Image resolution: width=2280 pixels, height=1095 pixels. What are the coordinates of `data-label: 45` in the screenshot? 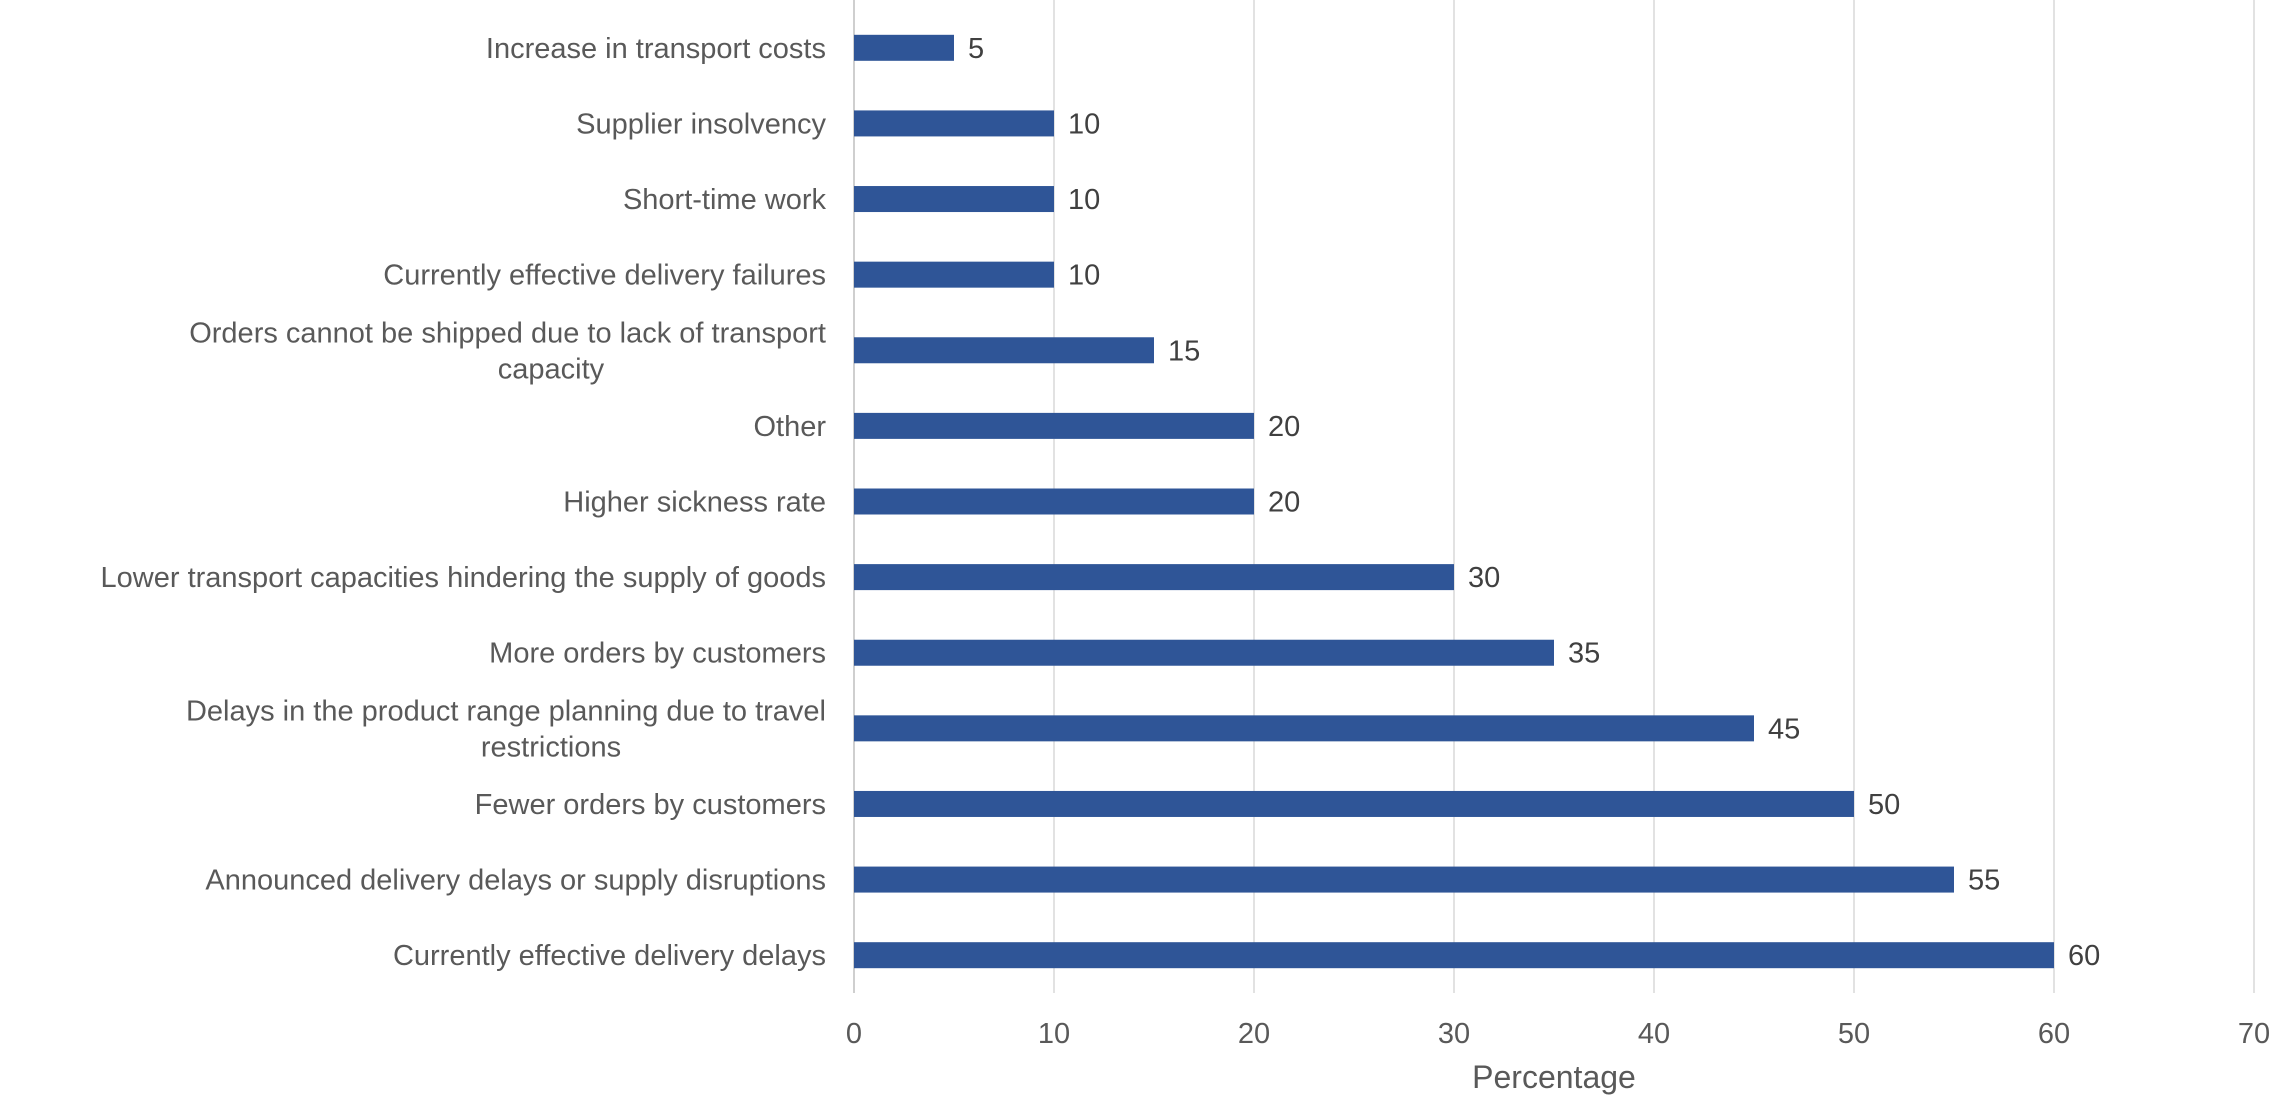 It's located at (1784, 729).